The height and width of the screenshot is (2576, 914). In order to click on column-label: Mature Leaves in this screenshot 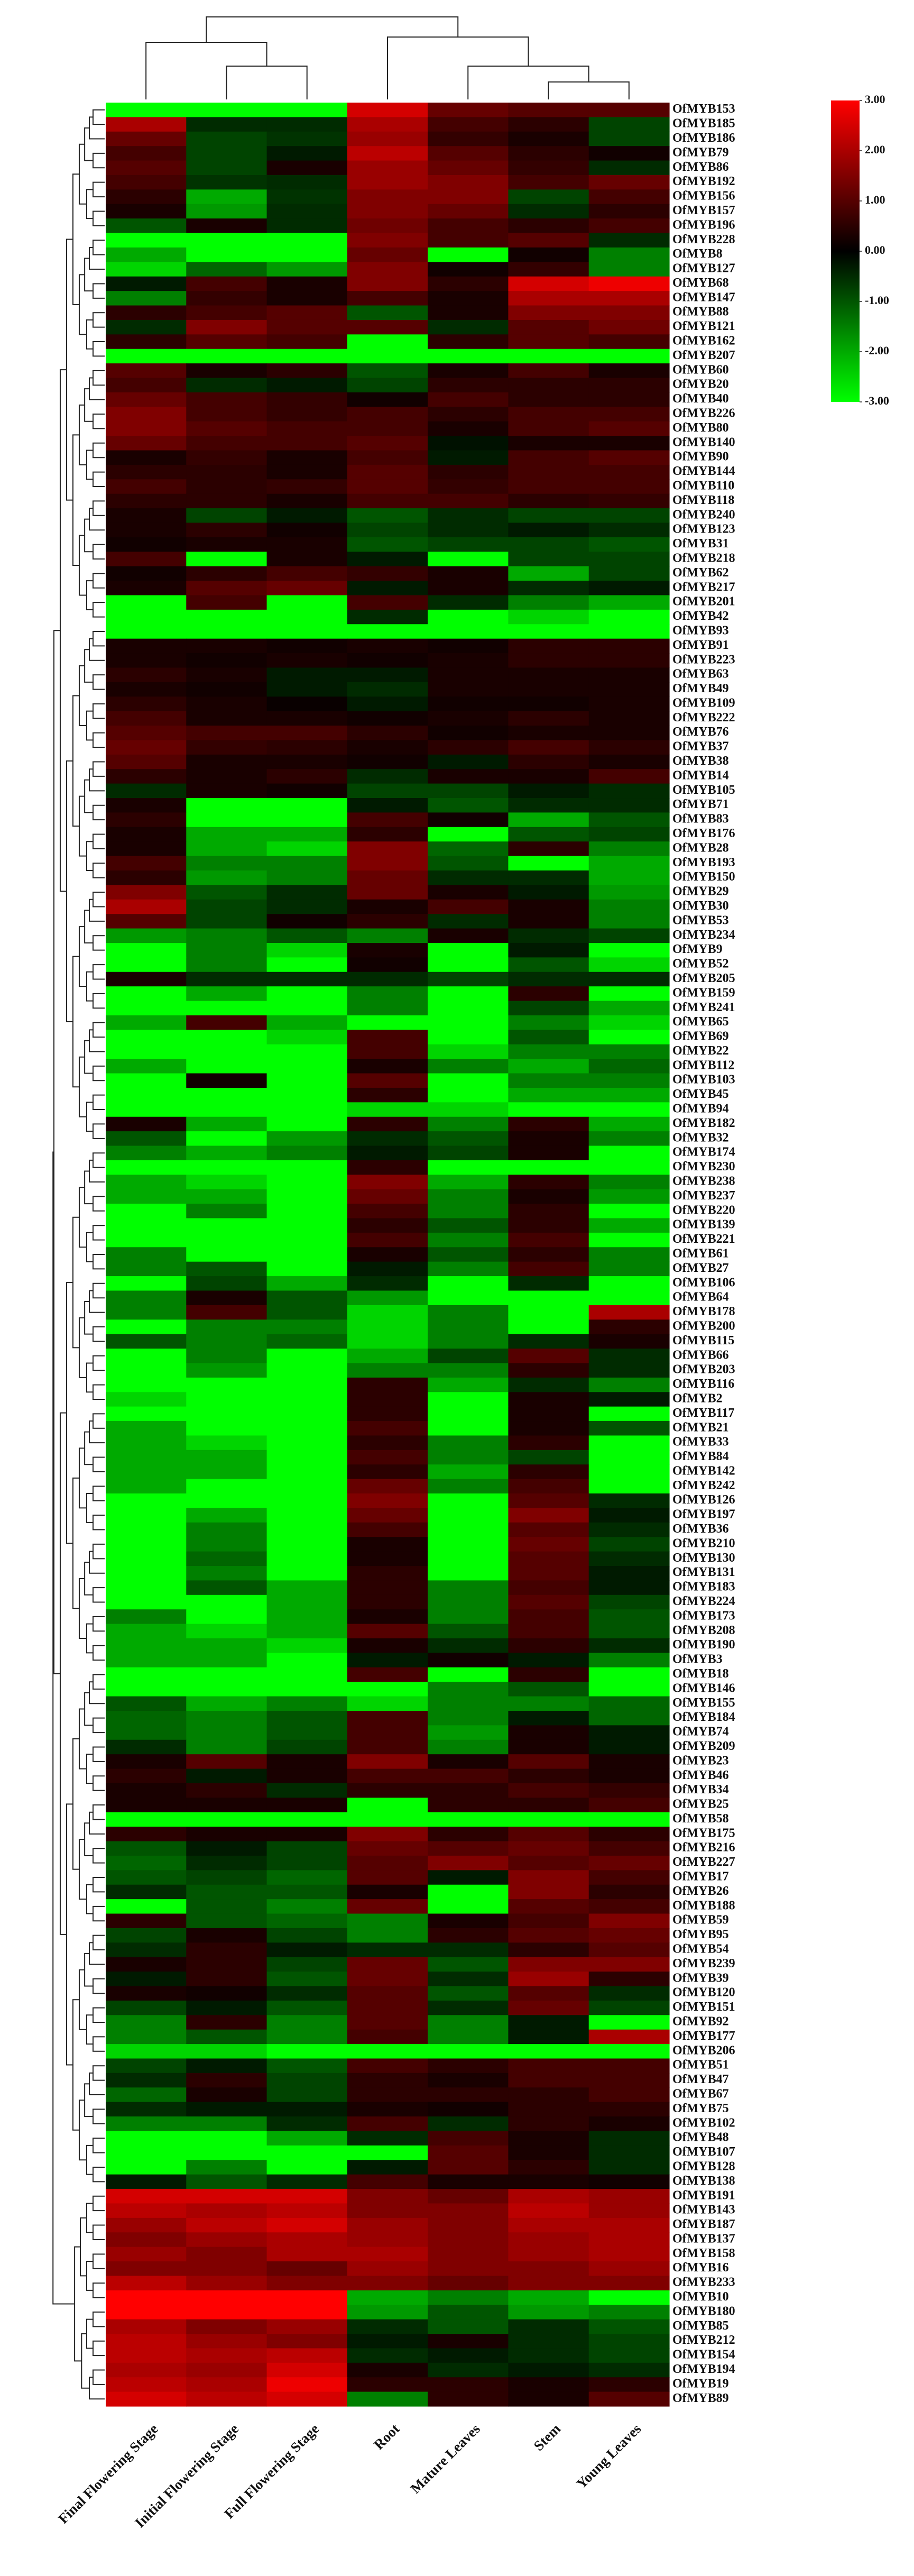, I will do `click(445, 2459)`.